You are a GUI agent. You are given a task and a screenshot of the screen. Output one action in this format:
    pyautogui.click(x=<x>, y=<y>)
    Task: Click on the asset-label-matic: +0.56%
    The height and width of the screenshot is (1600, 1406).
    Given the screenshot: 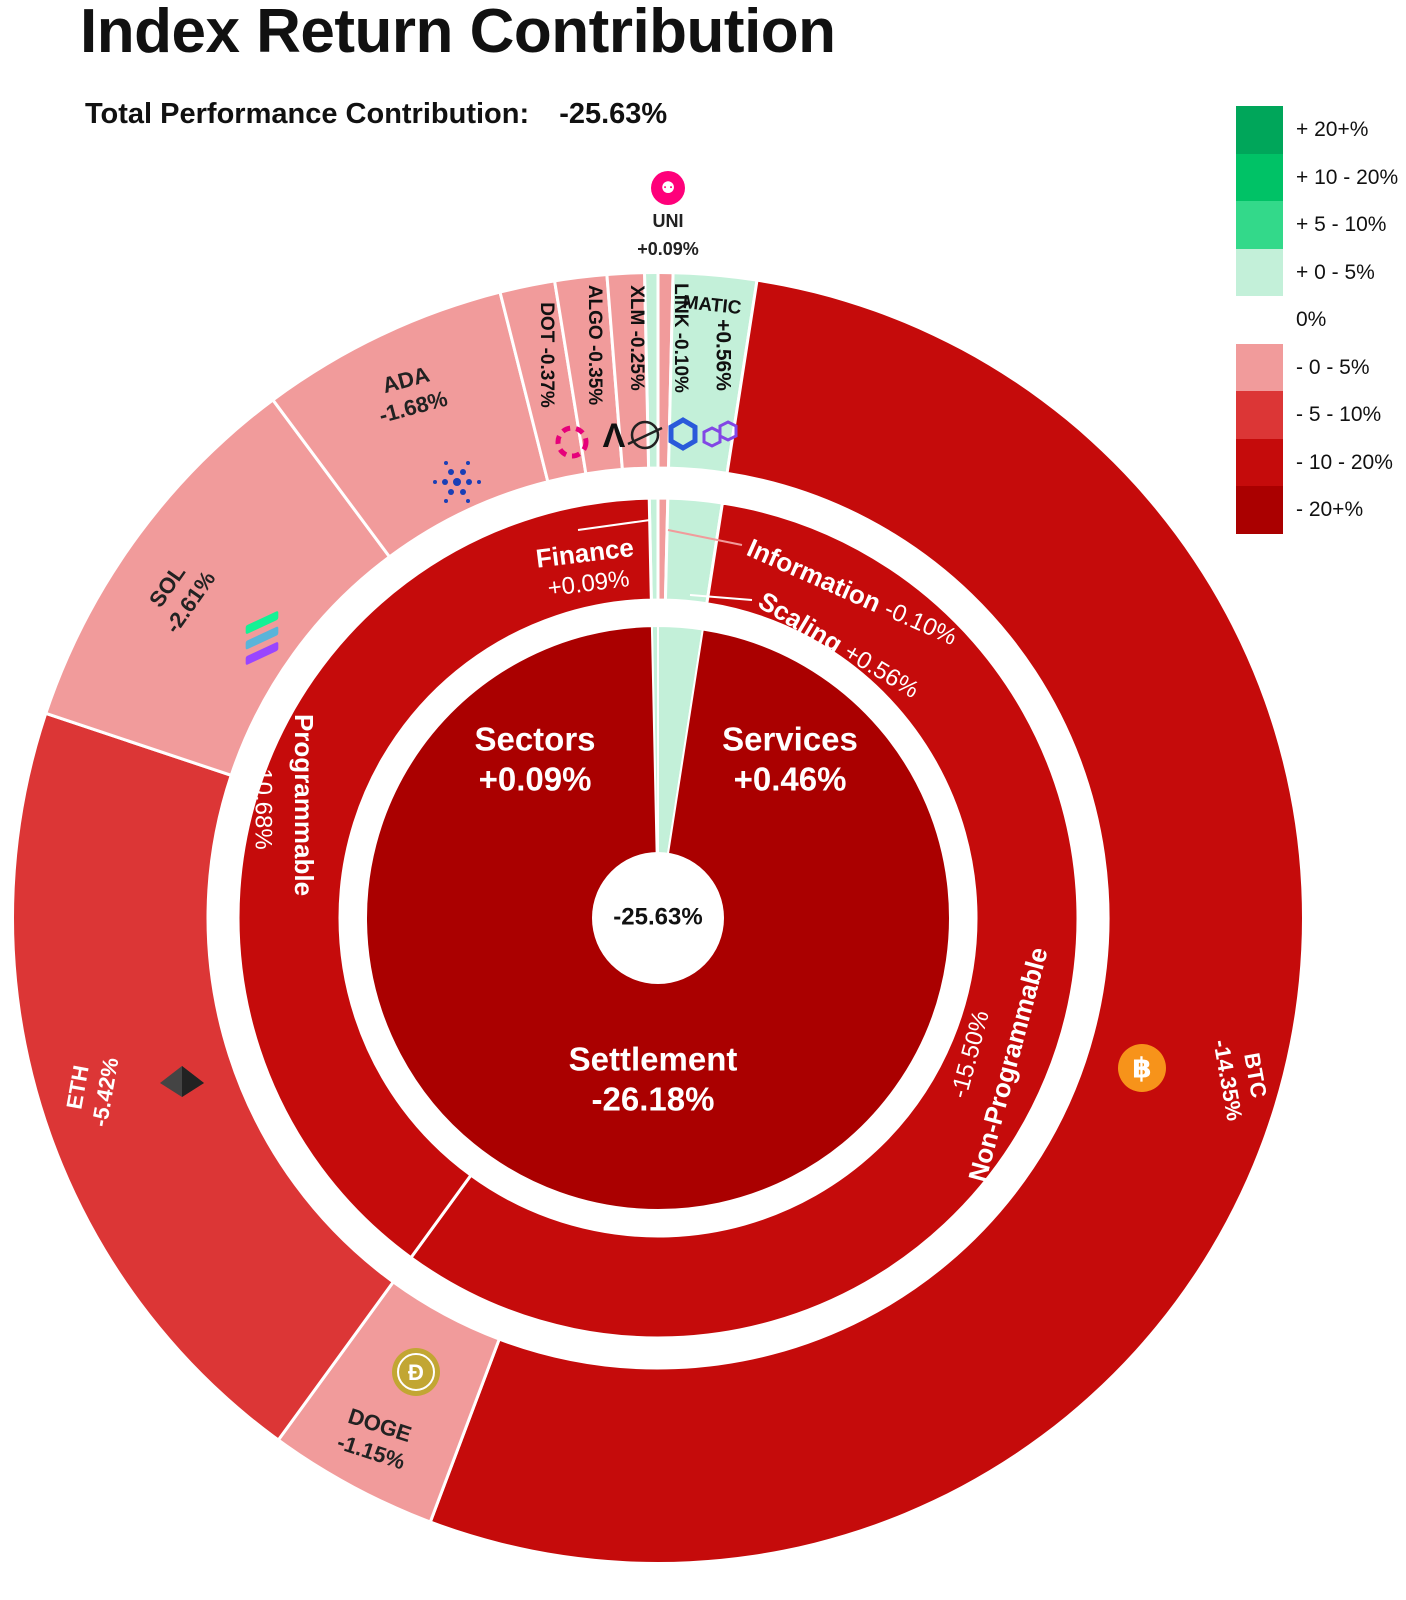 What is the action you would take?
    pyautogui.click(x=722, y=355)
    